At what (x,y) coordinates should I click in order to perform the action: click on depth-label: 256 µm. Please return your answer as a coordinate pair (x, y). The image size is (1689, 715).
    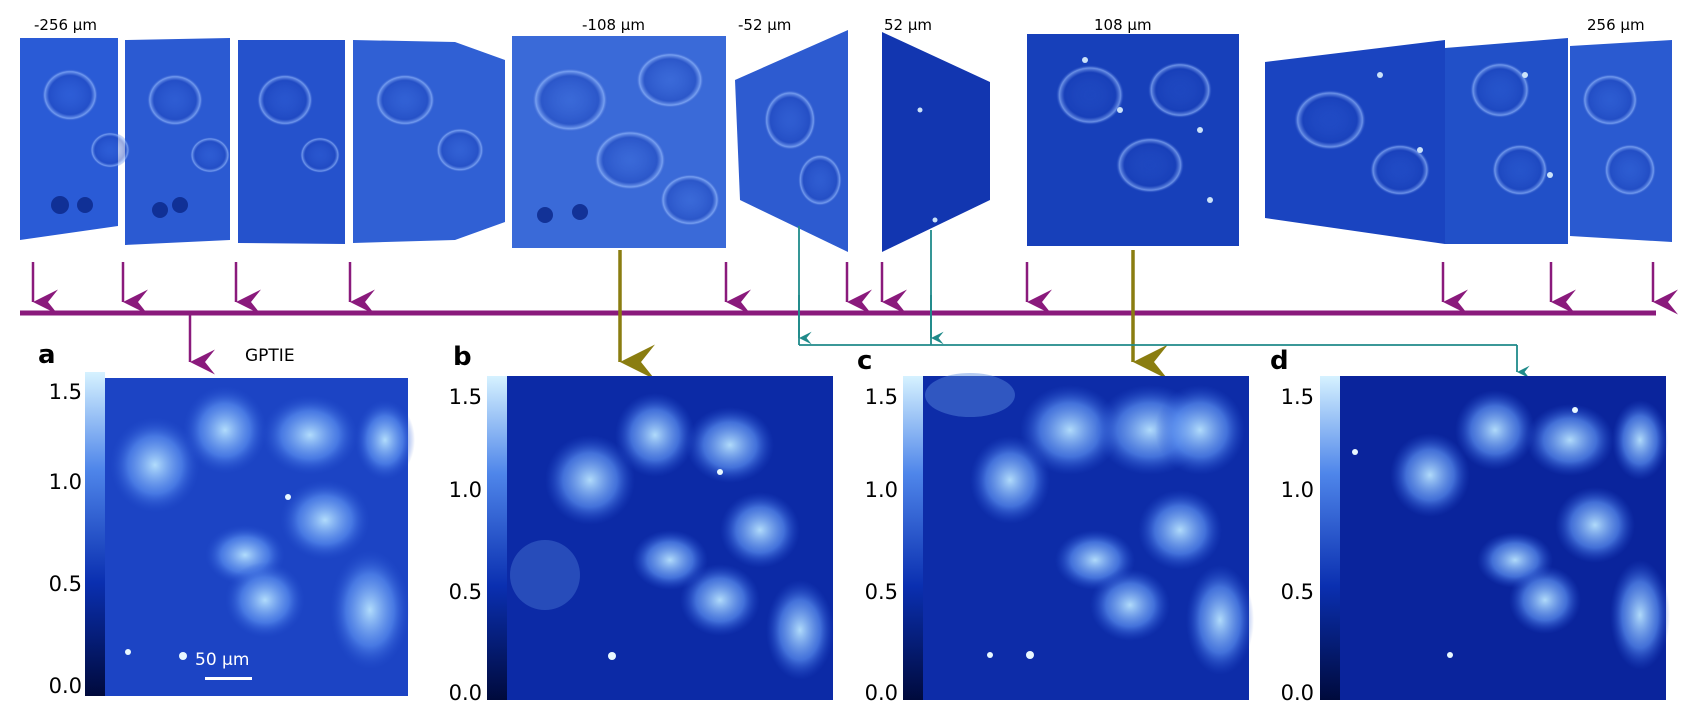
    Looking at the image, I should click on (1616, 25).